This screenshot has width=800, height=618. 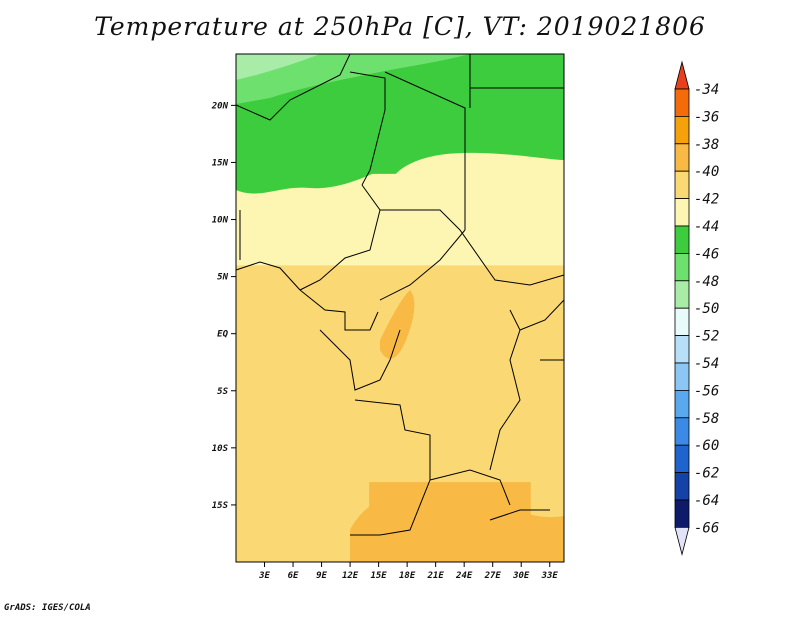 I want to click on colorbar-label: -46, so click(x=706, y=254).